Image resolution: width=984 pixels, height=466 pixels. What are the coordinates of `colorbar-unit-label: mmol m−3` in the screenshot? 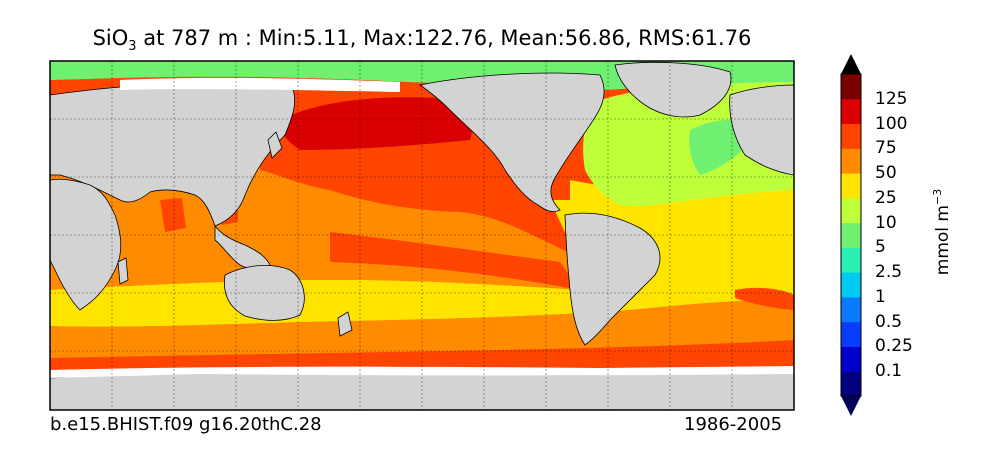 It's located at (942, 232).